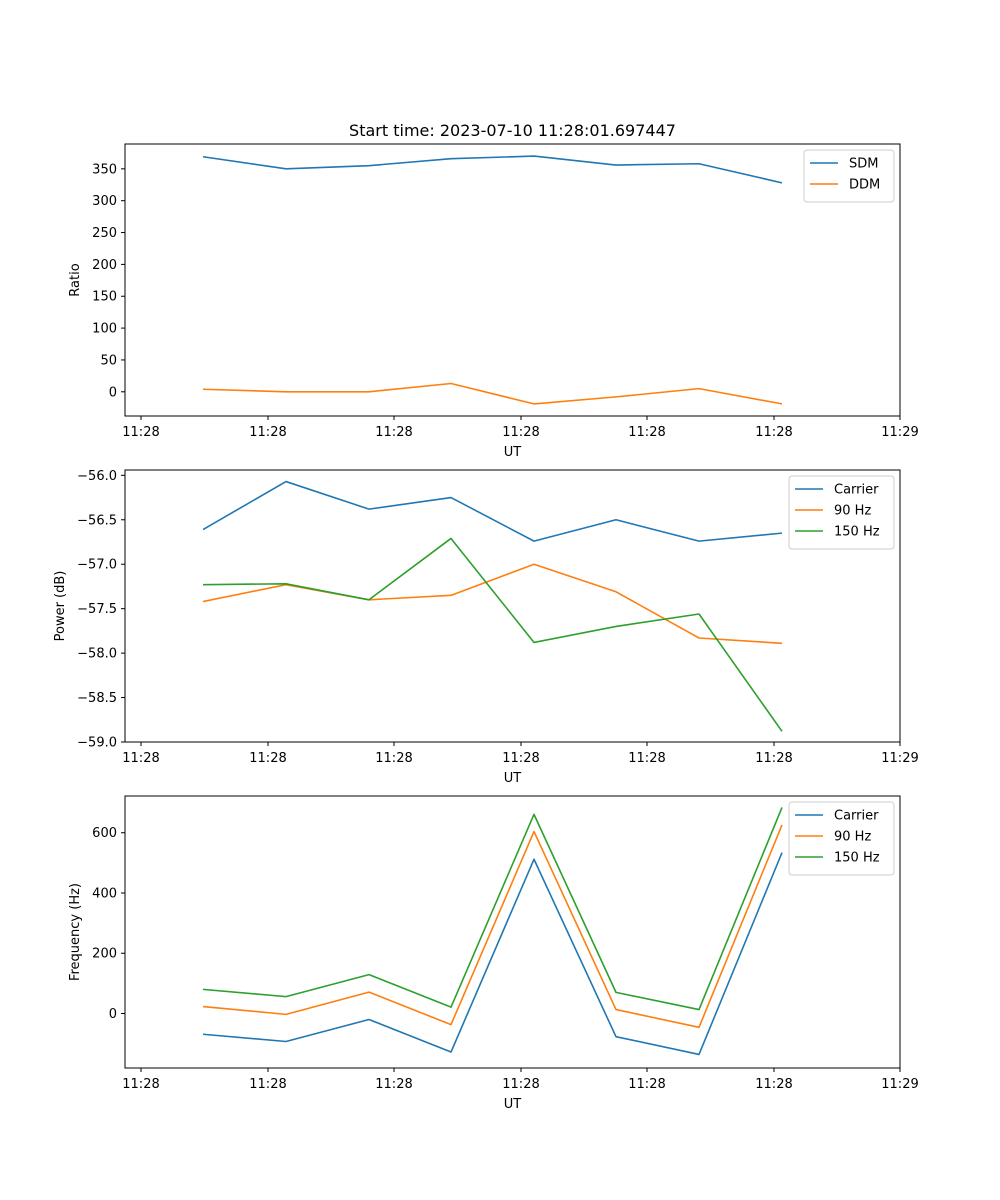 This screenshot has width=1000, height=1200. What do you see at coordinates (104, 297) in the screenshot?
I see `y-tick-label: 150` at bounding box center [104, 297].